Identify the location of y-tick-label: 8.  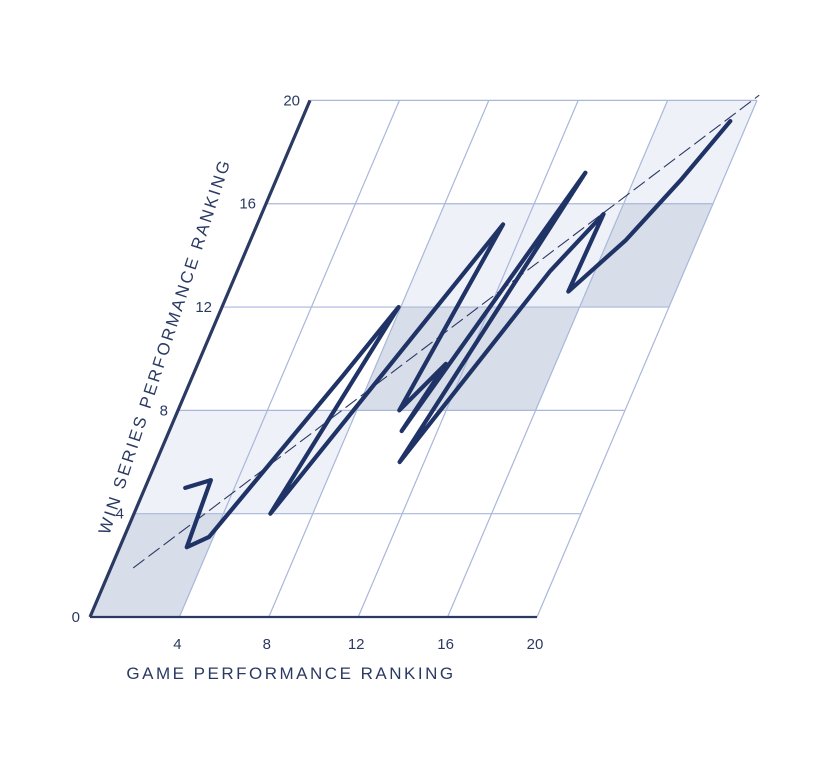
(164, 410).